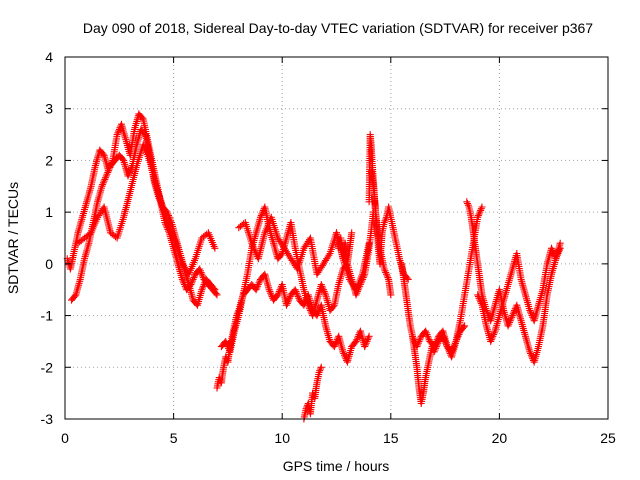  I want to click on y-tick-label: 1, so click(49, 212).